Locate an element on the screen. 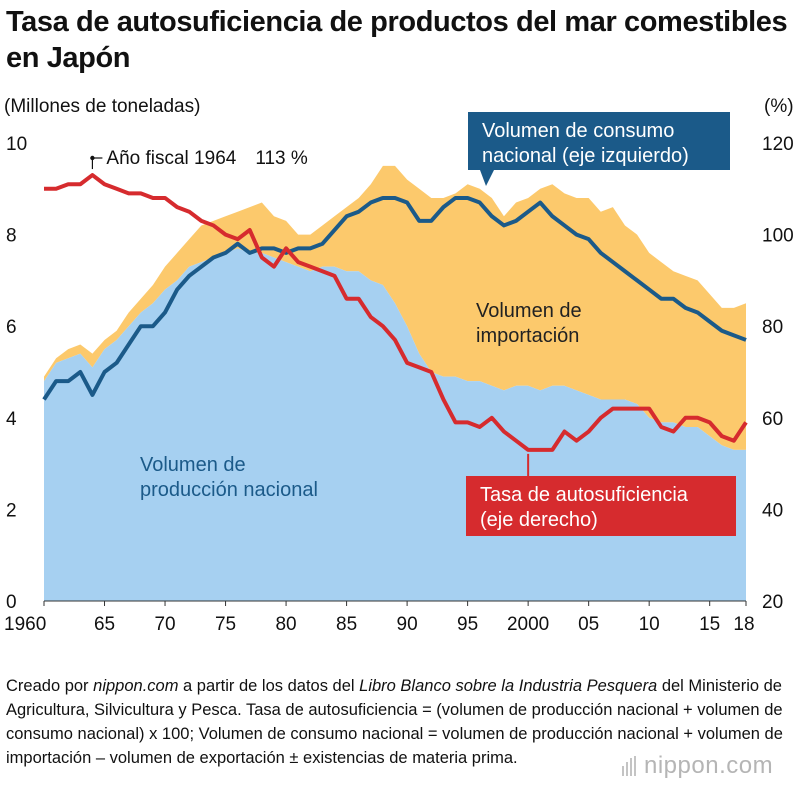 The image size is (812, 788). peak-marker is located at coordinates (92, 158).